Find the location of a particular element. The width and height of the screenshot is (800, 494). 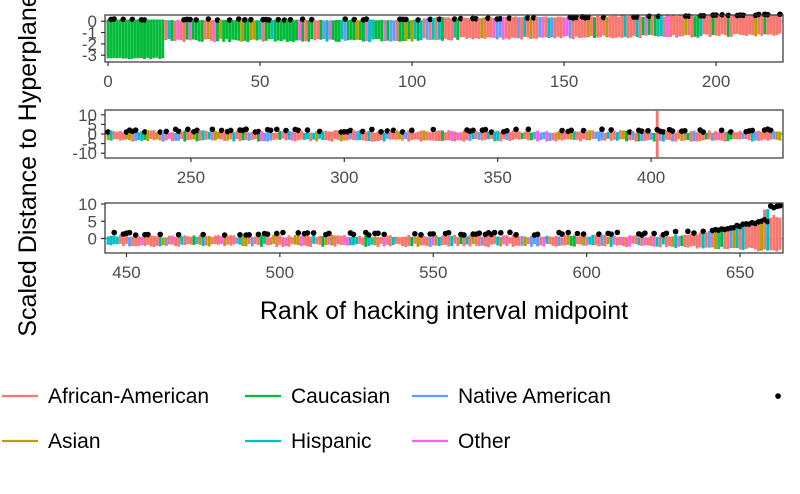

y-tick-label: 0 is located at coordinates (92, 21).